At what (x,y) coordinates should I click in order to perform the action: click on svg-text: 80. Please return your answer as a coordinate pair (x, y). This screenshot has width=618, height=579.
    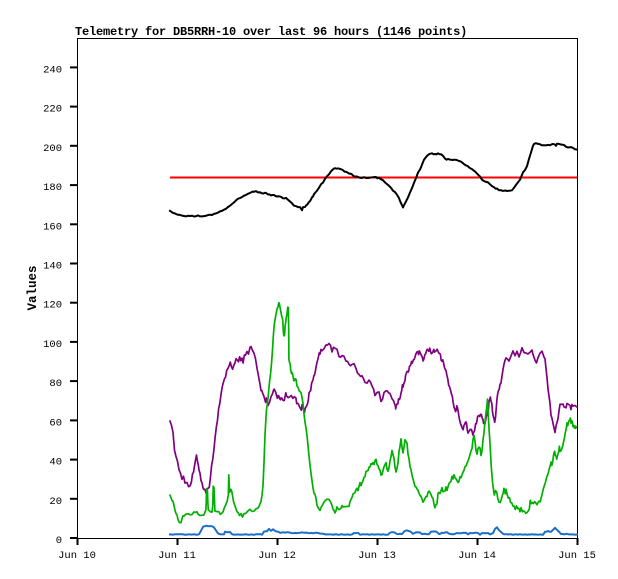
    Looking at the image, I should click on (55, 384).